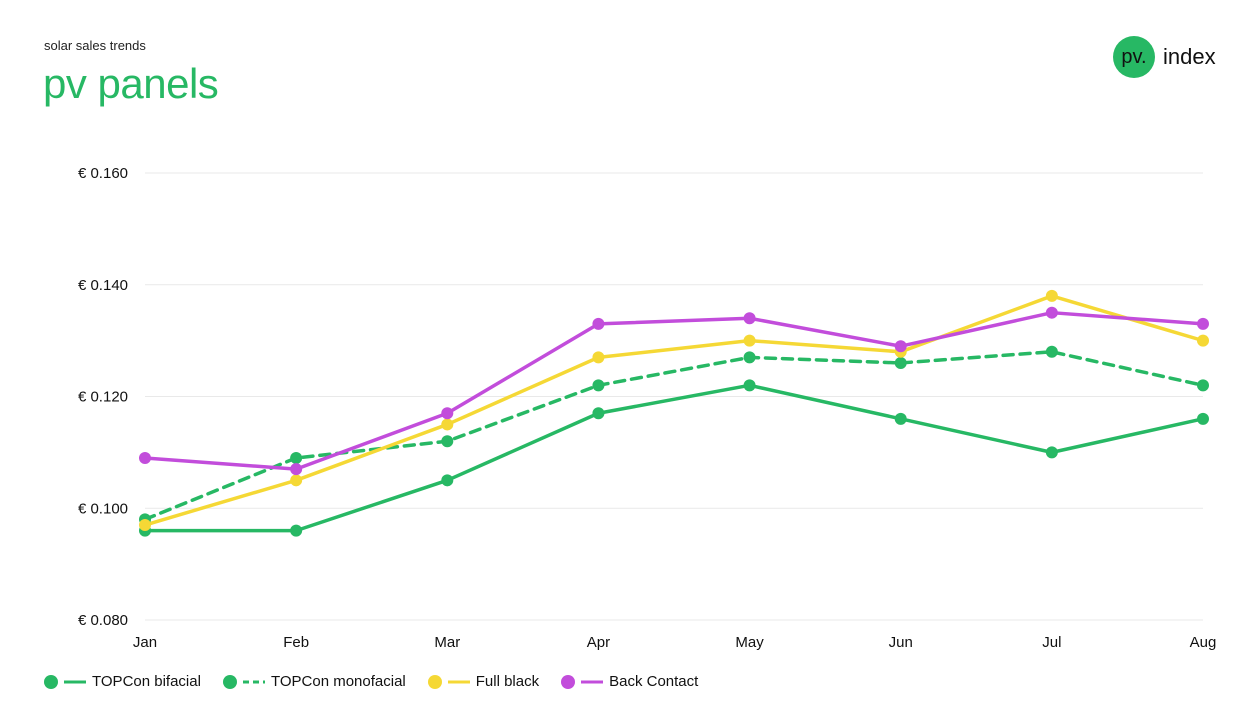 This screenshot has height=707, width=1252. What do you see at coordinates (296, 642) in the screenshot?
I see `x-tick-label: Feb` at bounding box center [296, 642].